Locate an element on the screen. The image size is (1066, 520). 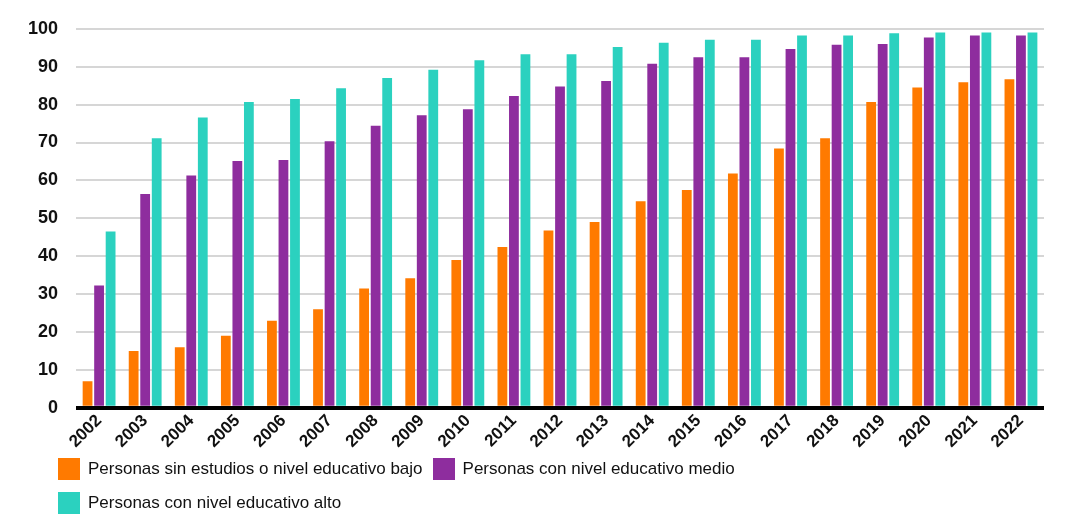
y-tick-label: 60 is located at coordinates (48, 179).